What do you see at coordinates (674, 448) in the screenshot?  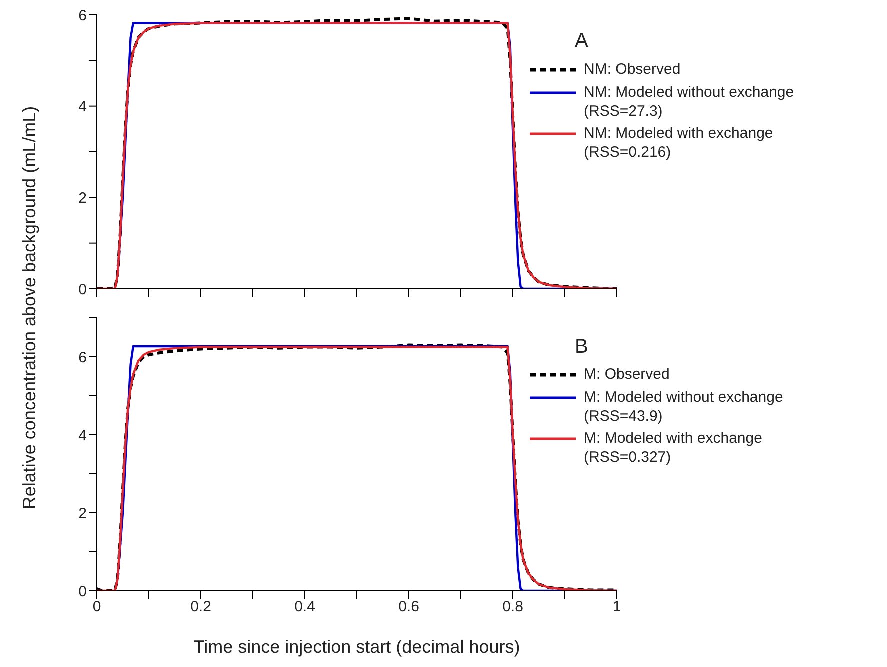 I see `legend-label: M: Modeled with exchange (RSS=0.327)` at bounding box center [674, 448].